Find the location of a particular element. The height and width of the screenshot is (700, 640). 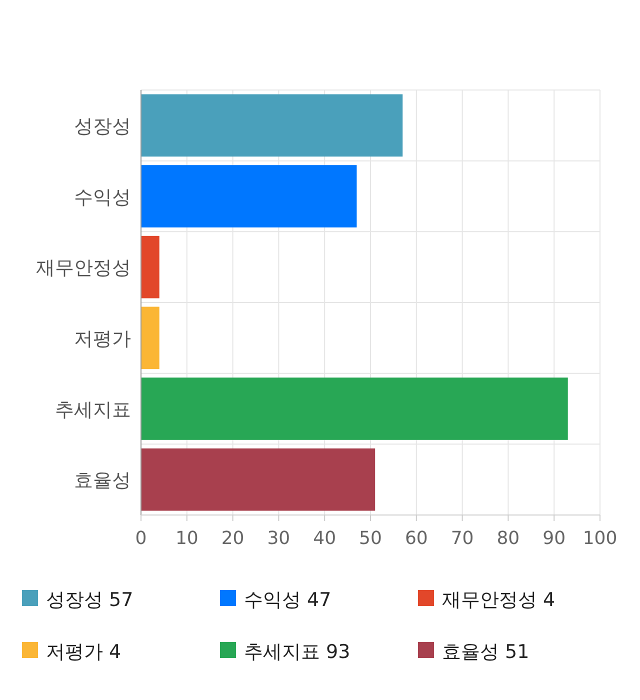

x-tick-label: 40 is located at coordinates (324, 538).